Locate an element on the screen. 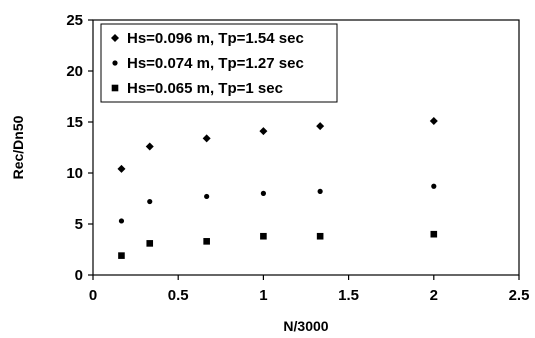 Image resolution: width=535 pixels, height=338 pixels. x-tick-label: 0 is located at coordinates (93, 295).